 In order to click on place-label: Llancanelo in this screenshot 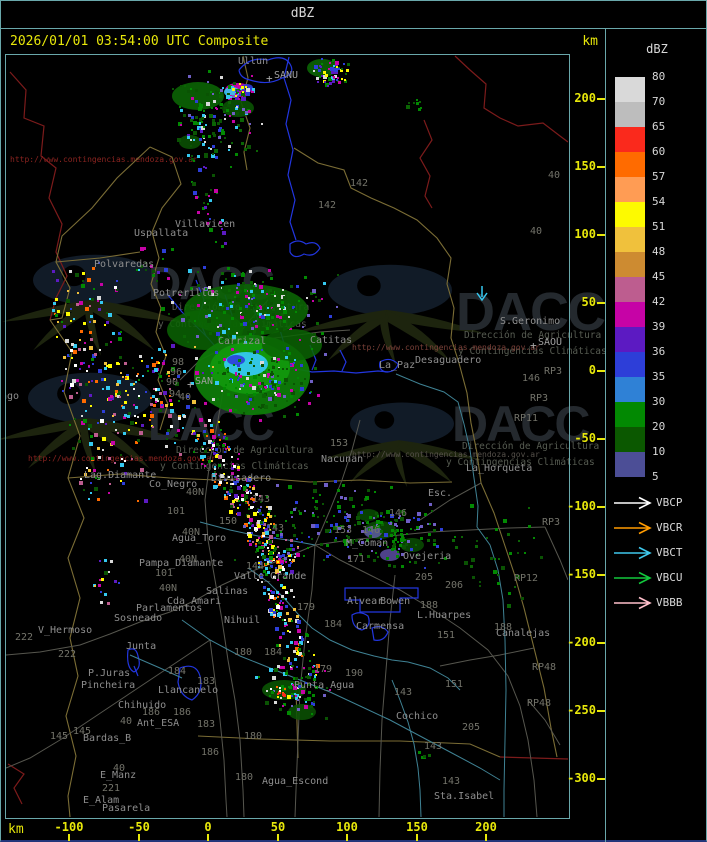, I will do `click(188, 690)`.